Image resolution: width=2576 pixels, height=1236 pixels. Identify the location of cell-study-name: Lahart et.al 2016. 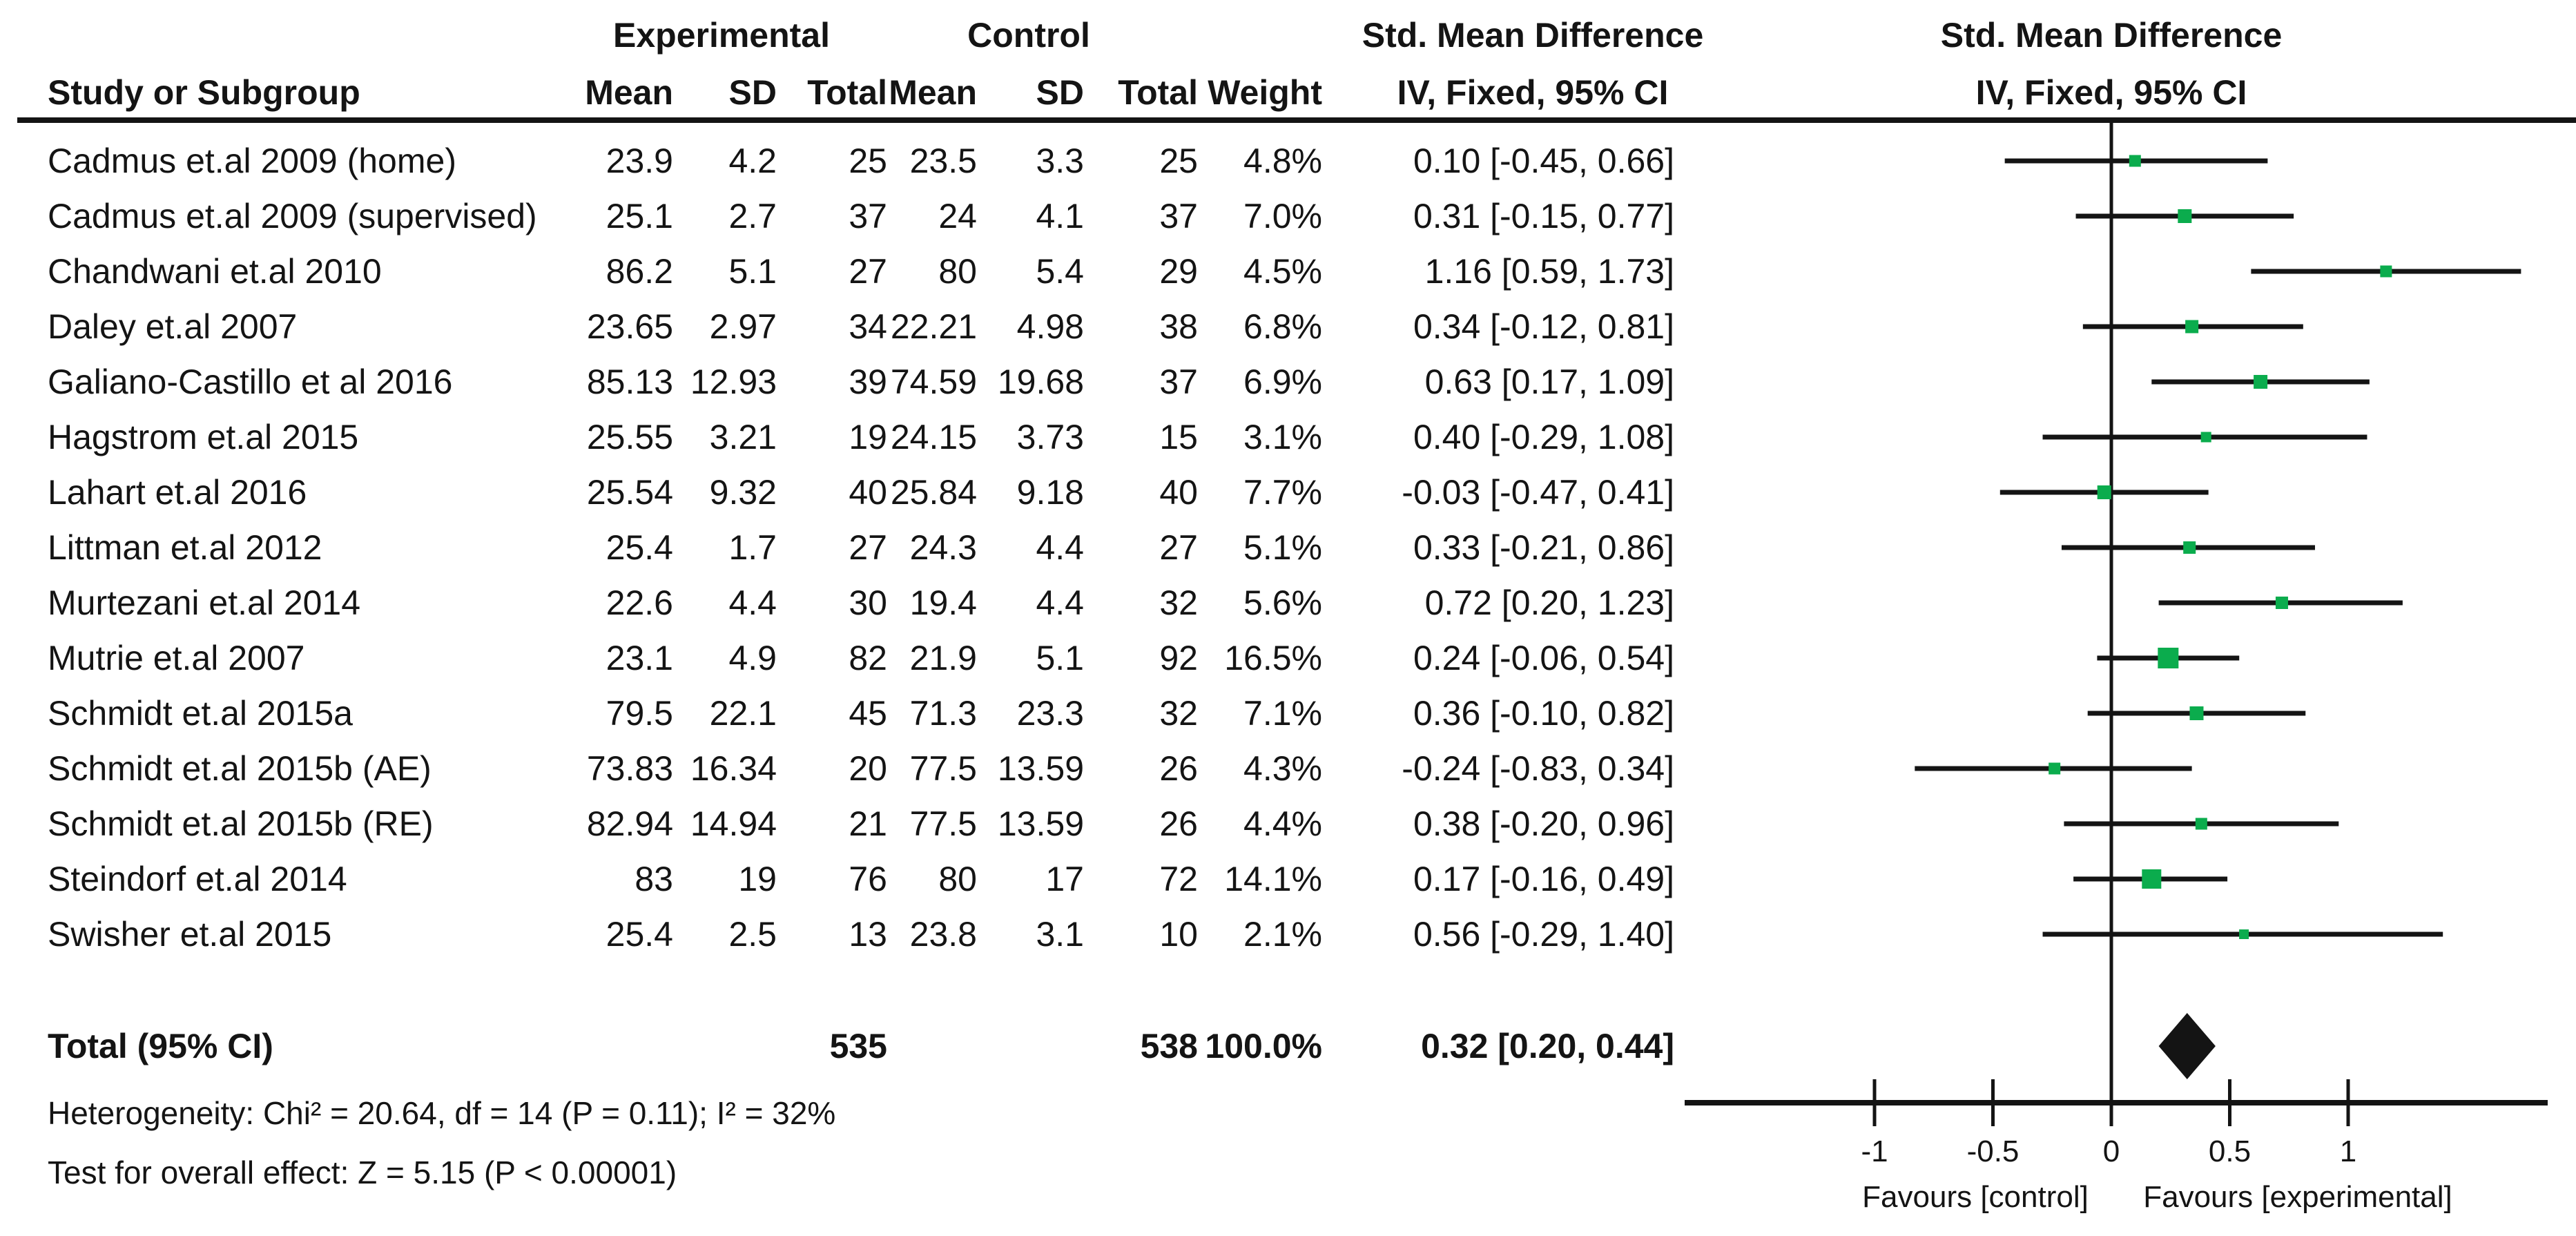
(177, 493).